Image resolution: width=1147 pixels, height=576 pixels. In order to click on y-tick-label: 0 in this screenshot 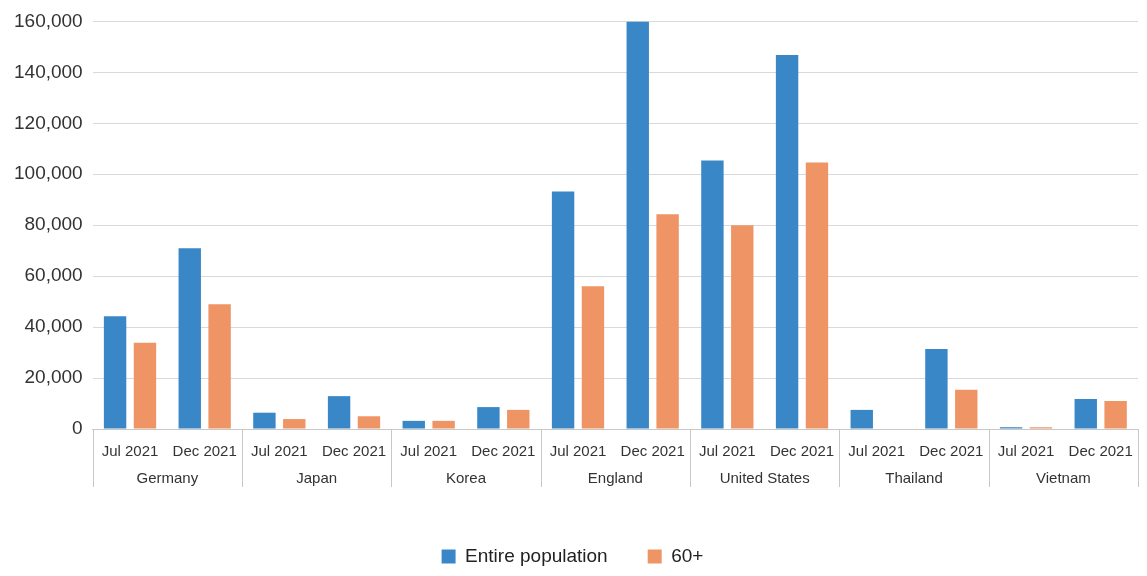, I will do `click(77, 428)`.